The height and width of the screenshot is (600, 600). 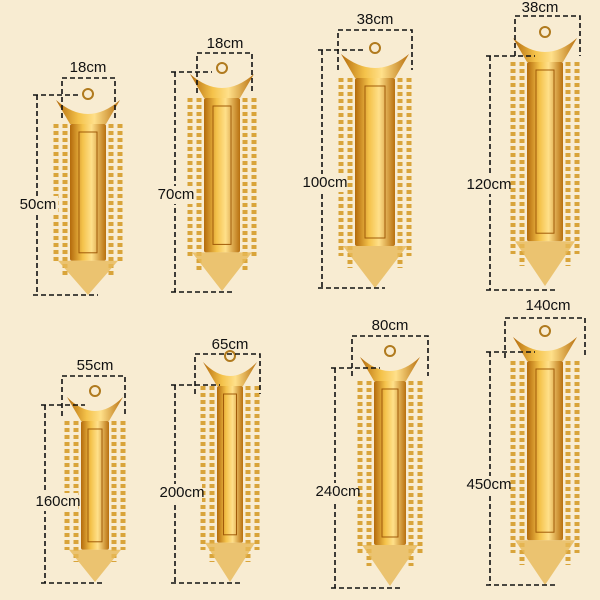 What do you see at coordinates (547, 305) in the screenshot?
I see `width-label: 140cm` at bounding box center [547, 305].